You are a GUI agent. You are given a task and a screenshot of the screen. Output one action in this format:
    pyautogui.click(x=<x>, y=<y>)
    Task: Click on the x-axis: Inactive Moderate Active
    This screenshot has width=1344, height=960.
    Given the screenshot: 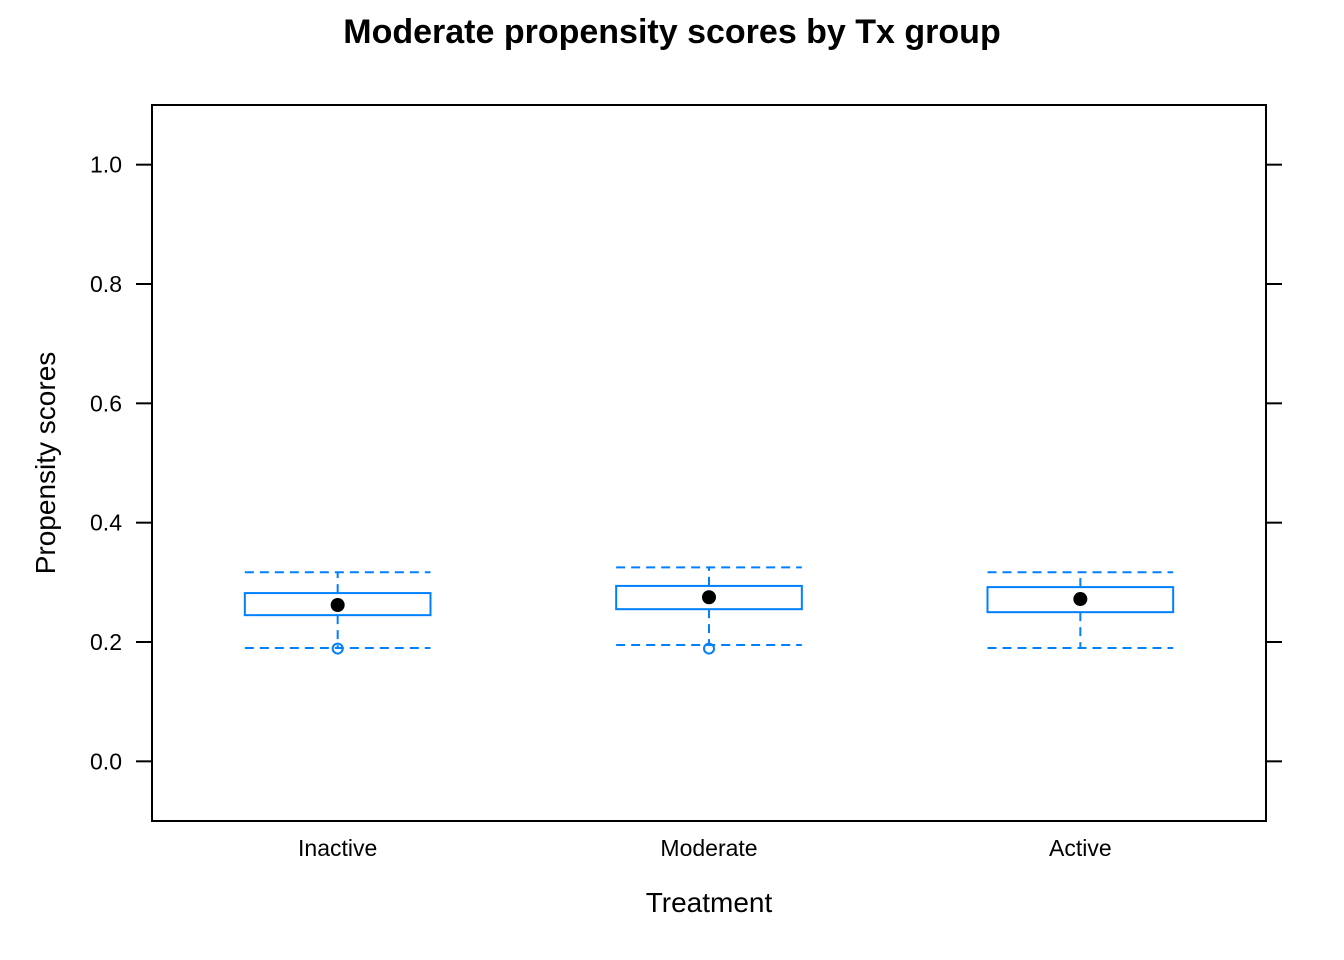 What is the action you would take?
    pyautogui.click(x=705, y=848)
    